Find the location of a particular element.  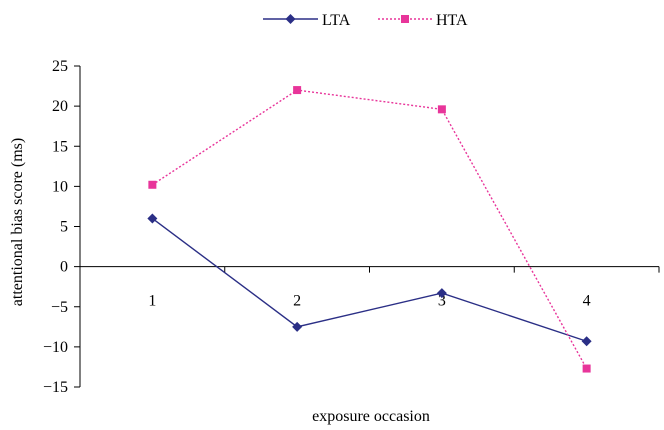

x-tick-label: 1 is located at coordinates (152, 301).